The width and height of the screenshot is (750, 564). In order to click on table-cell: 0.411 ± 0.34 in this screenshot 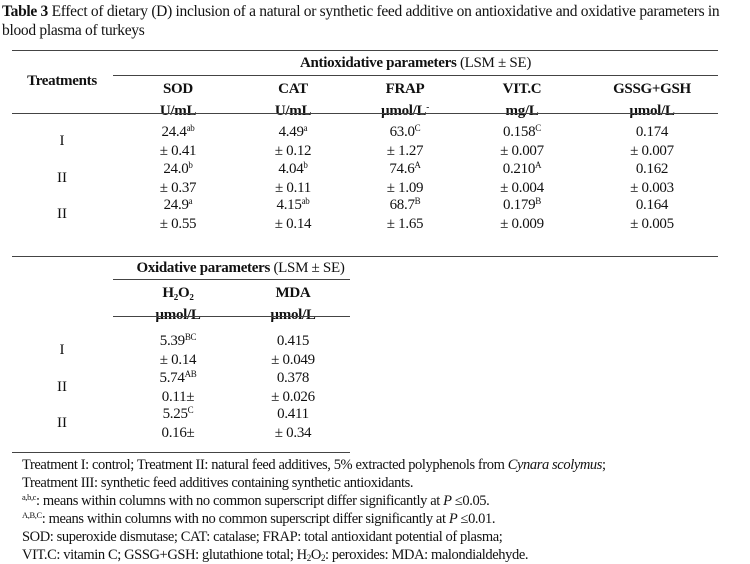, I will do `click(293, 424)`.